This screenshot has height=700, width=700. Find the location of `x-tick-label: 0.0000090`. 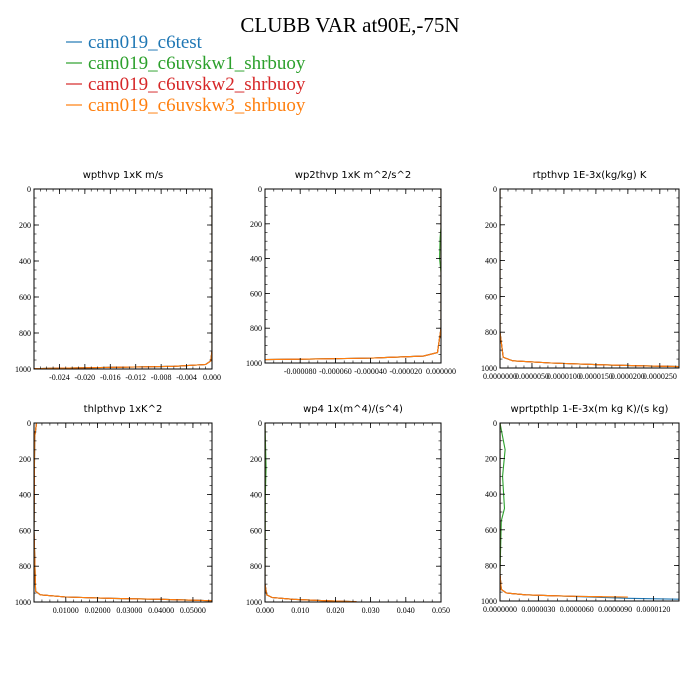

x-tick-label: 0.0000090 is located at coordinates (615, 609).